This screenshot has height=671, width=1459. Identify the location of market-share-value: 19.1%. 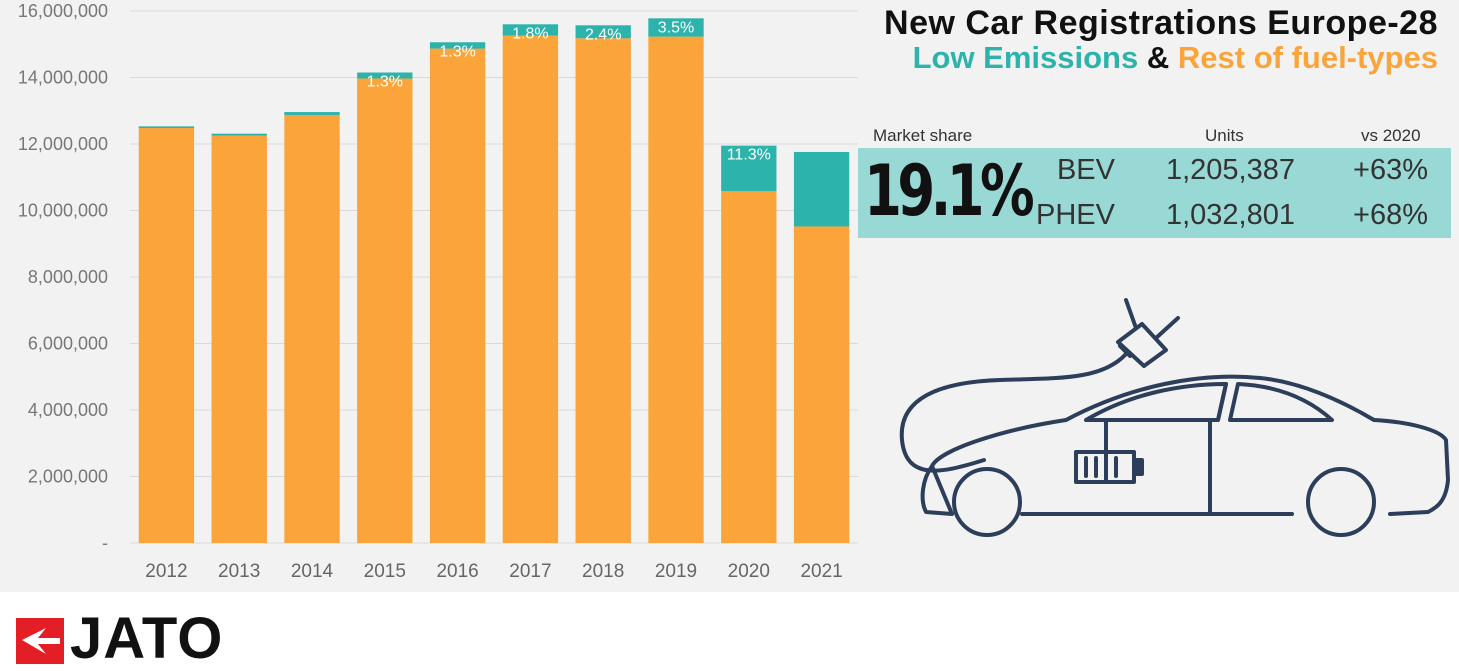
(949, 191).